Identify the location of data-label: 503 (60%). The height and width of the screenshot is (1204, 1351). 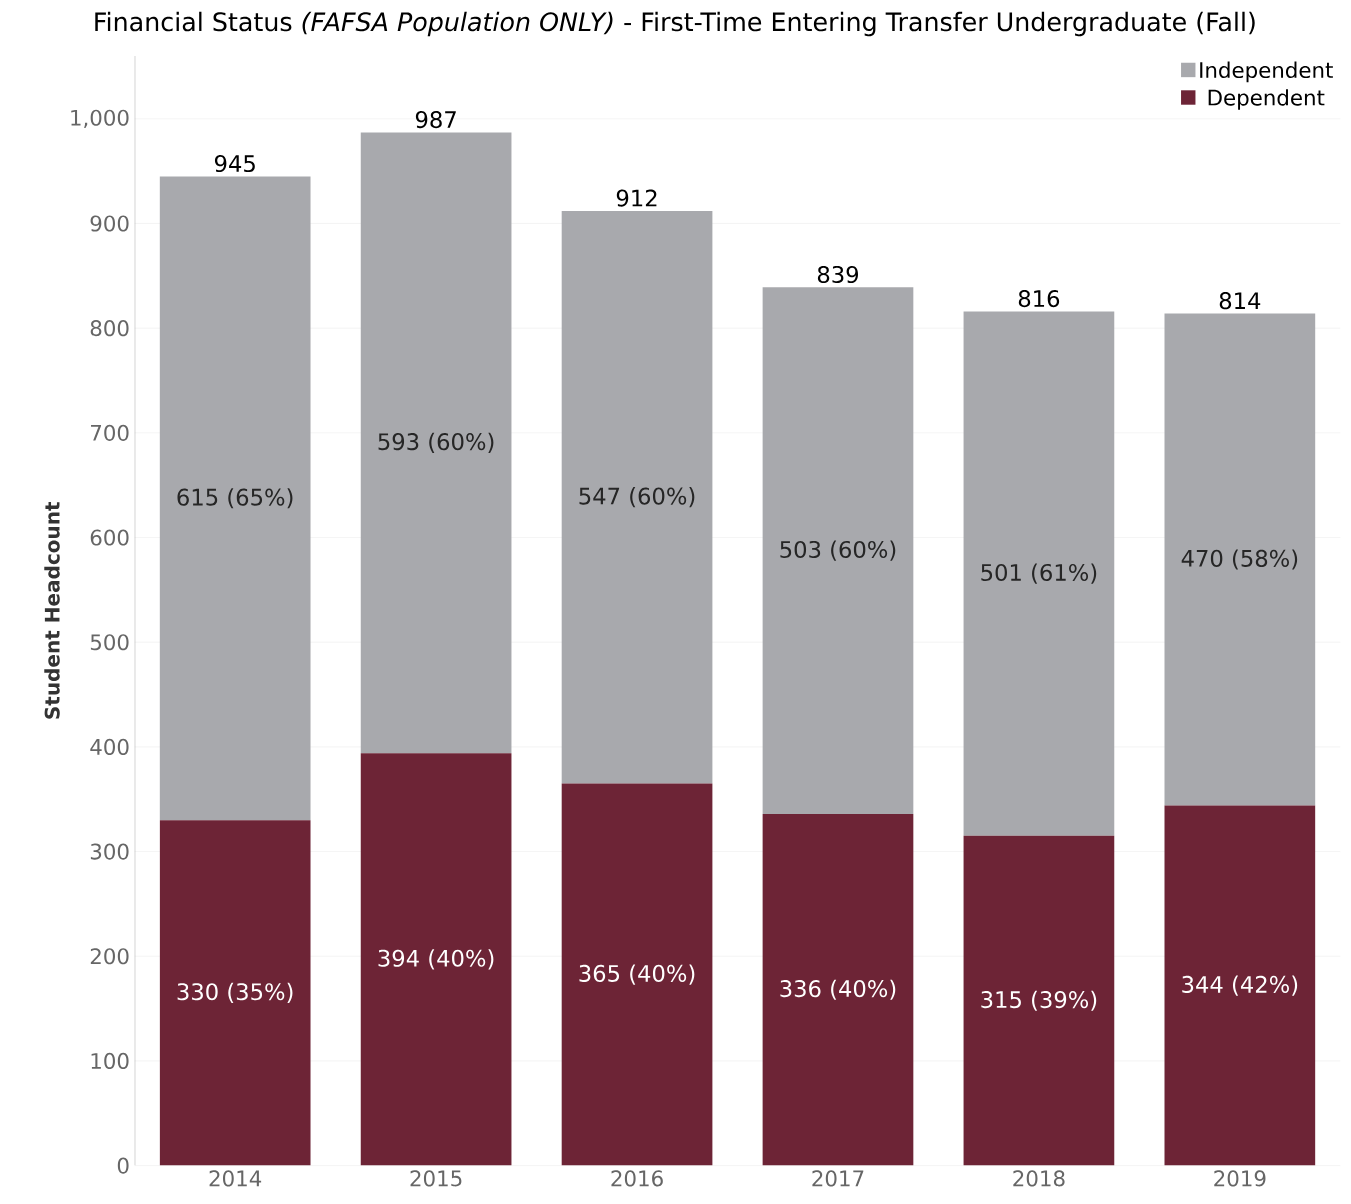
(838, 550).